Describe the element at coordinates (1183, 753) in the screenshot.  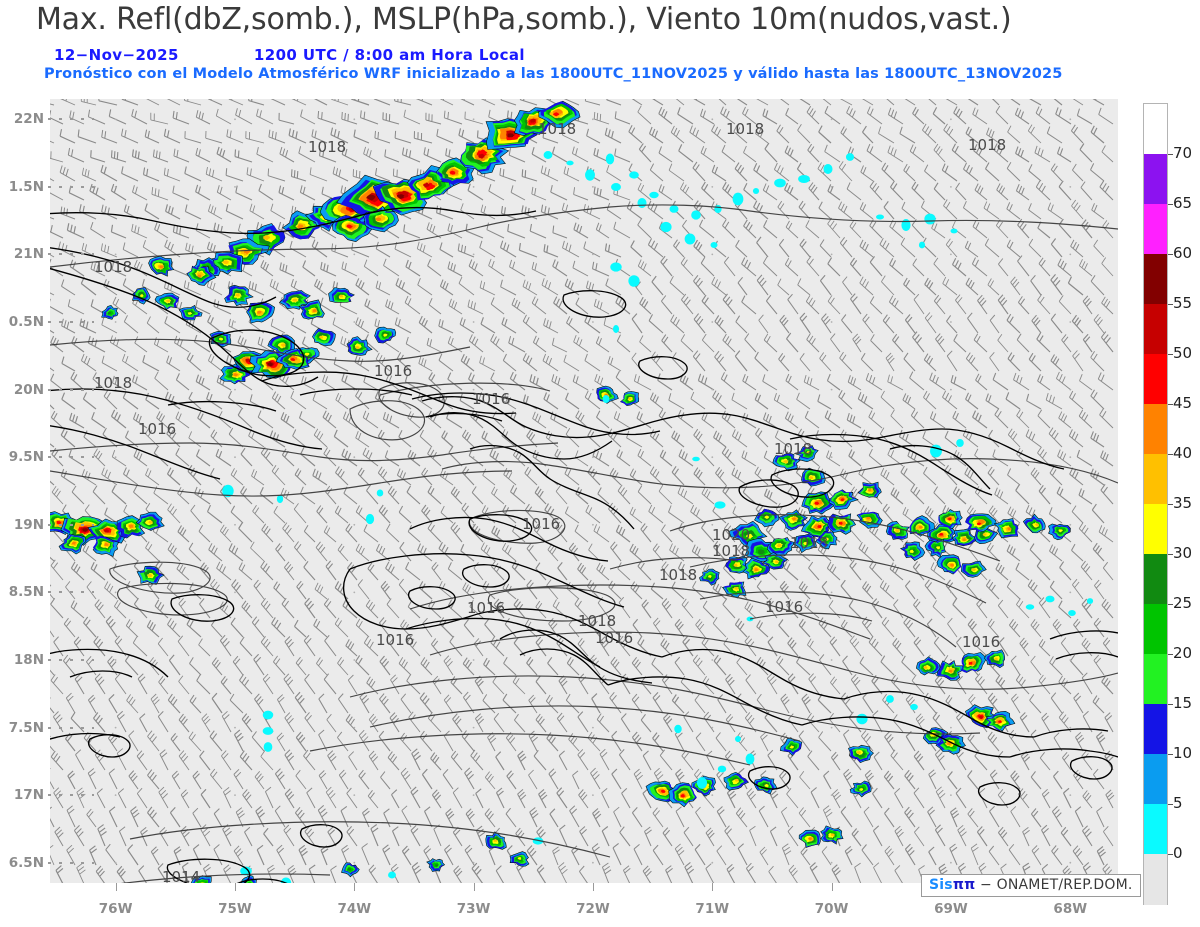
I see `colorbar-tick-label: 10` at that location.